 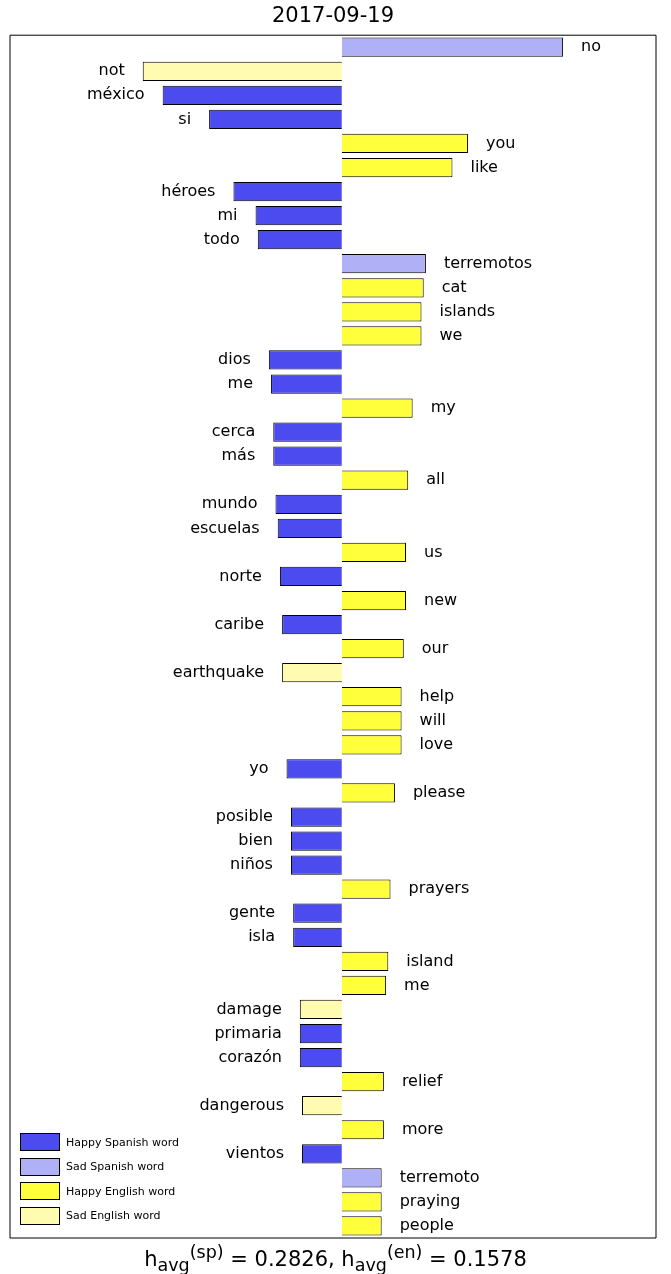 I want to click on y-tick-label: cat, so click(x=454, y=286).